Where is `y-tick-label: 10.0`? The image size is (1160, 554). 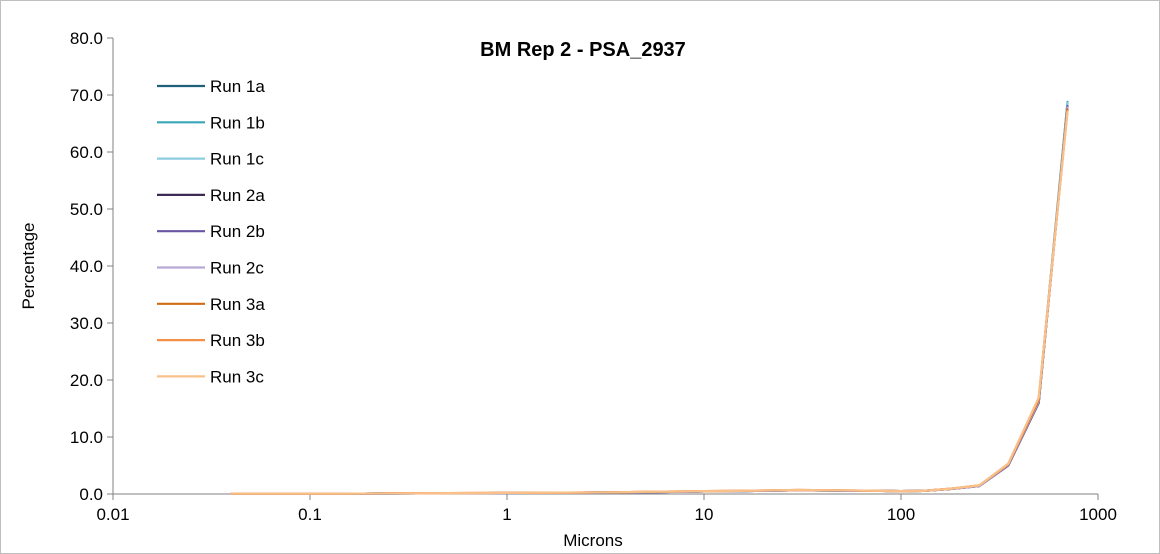
y-tick-label: 10.0 is located at coordinates (86, 437).